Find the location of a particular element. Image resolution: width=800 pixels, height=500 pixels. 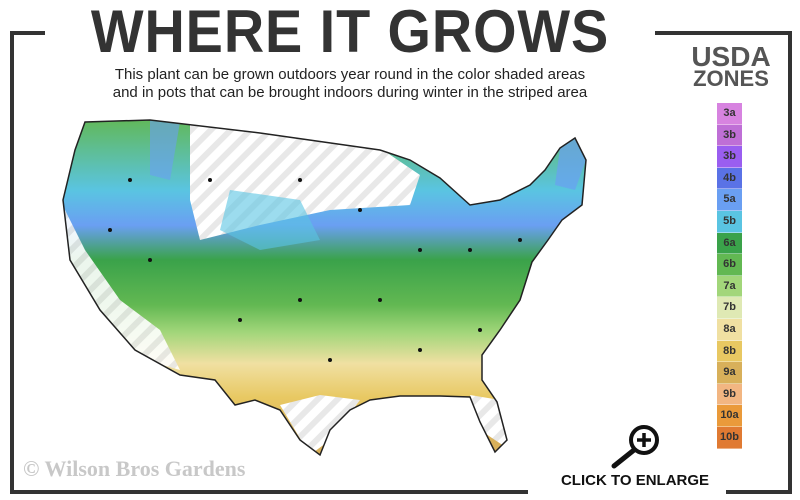

magnifier-plus-icon is located at coordinates (636, 447).